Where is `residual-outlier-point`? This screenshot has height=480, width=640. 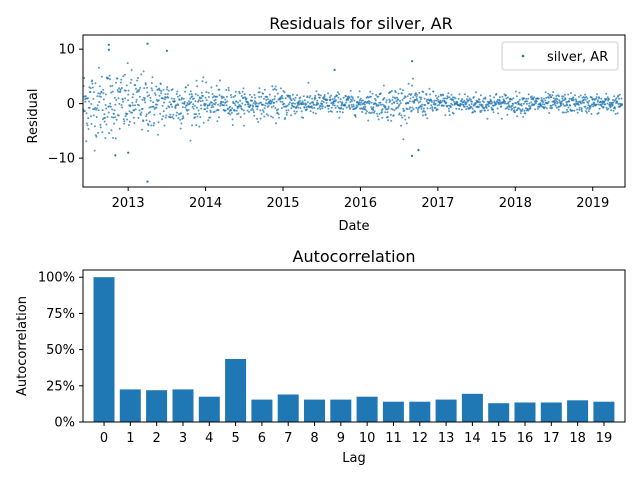
residual-outlier-point is located at coordinates (334, 69).